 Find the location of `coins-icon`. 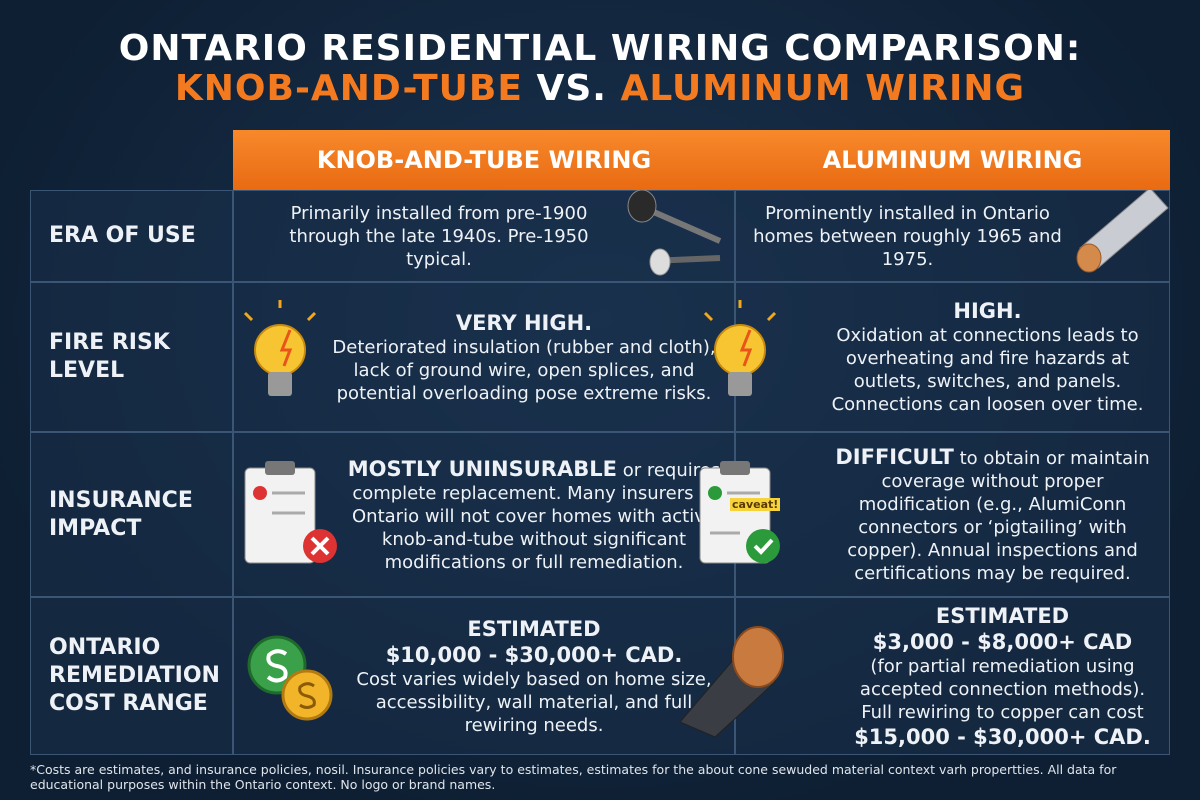

coins-icon is located at coordinates (290, 678).